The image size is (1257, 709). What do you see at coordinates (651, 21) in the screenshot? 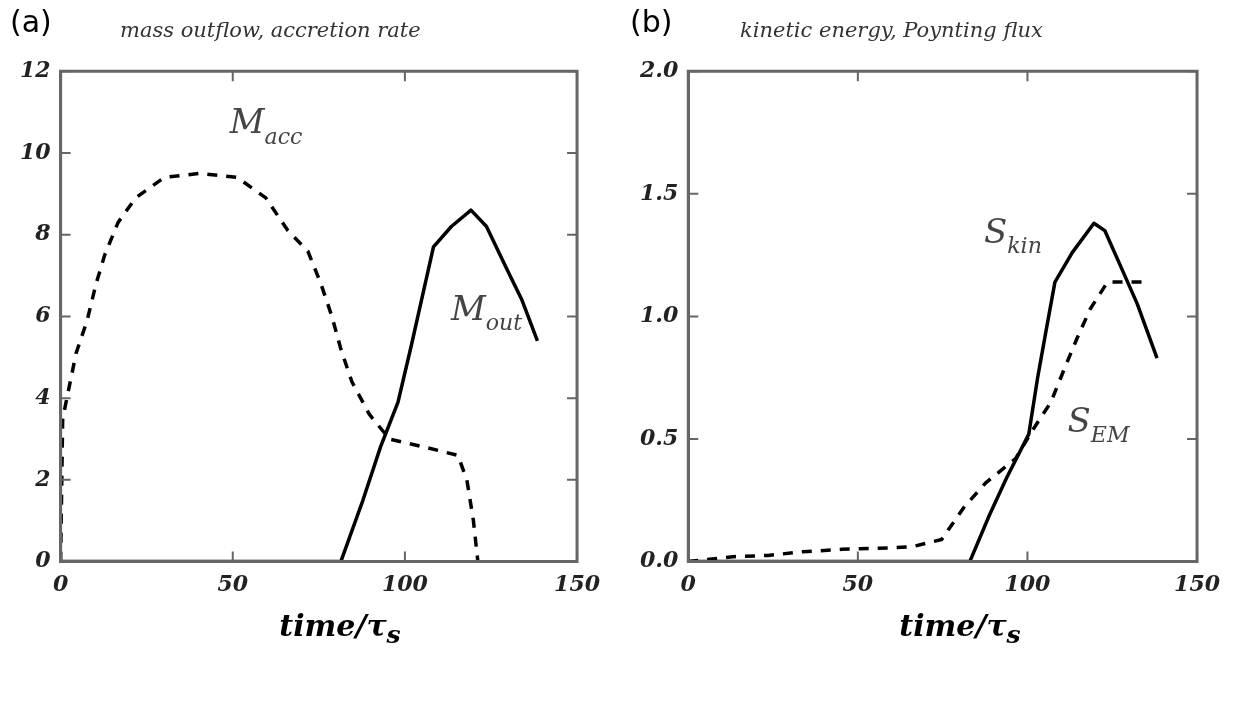
I see `text: (b)` at bounding box center [651, 21].